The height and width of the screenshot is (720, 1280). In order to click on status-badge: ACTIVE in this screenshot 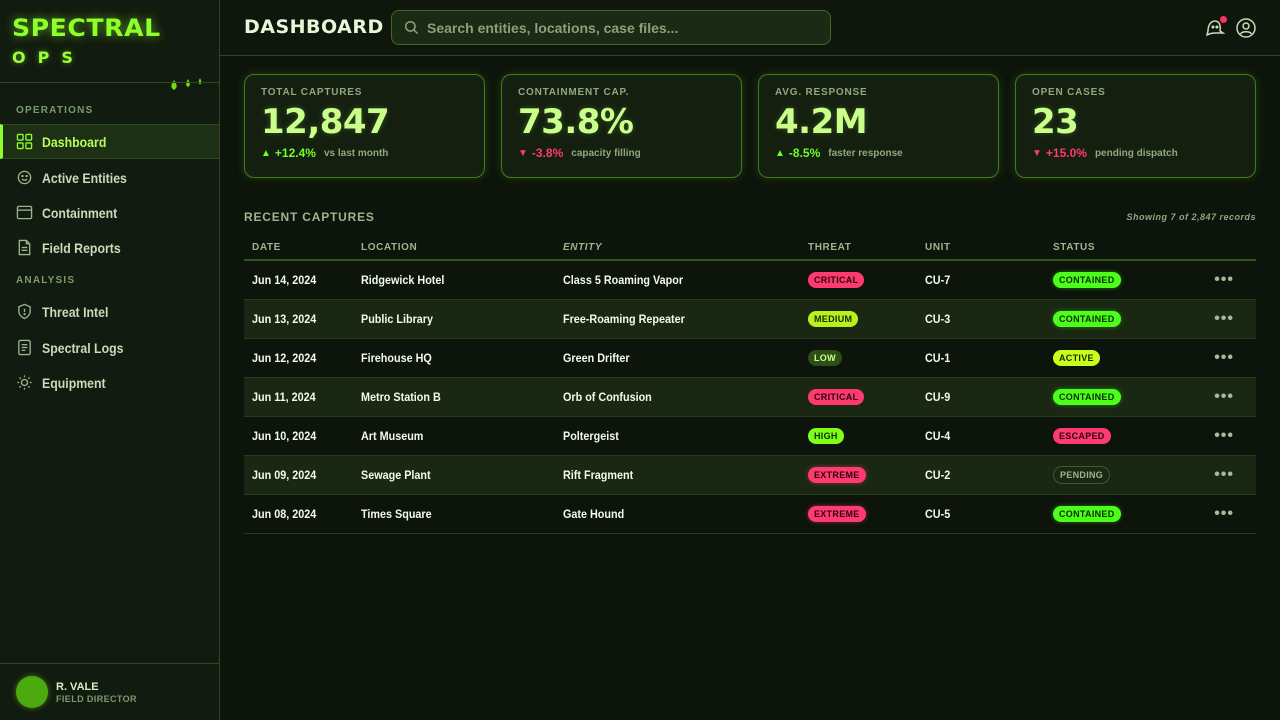, I will do `click(1076, 358)`.